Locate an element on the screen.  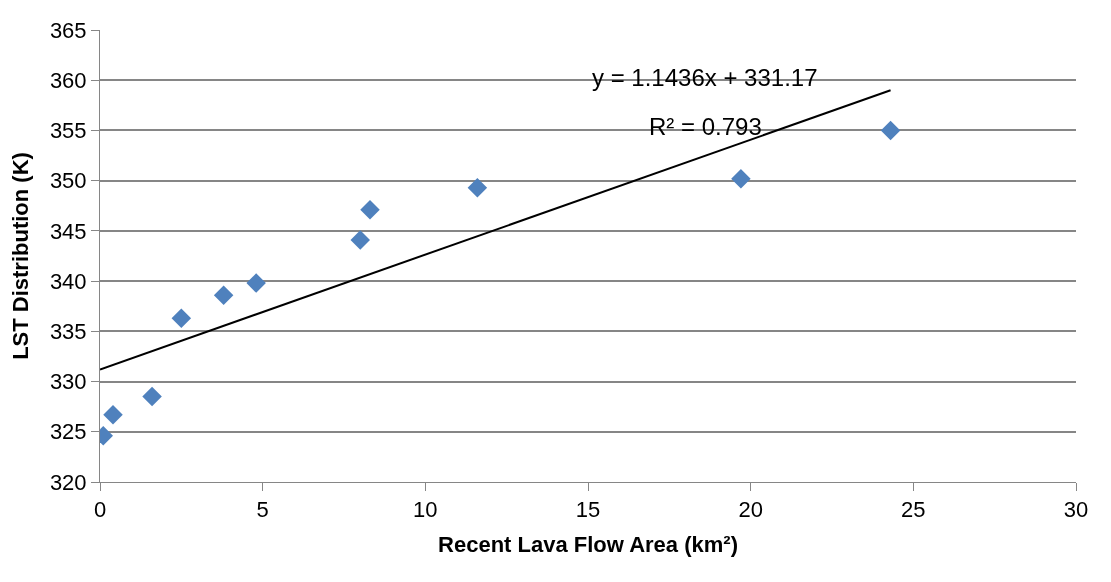
y-tick-label: 360 is located at coordinates (68, 80).